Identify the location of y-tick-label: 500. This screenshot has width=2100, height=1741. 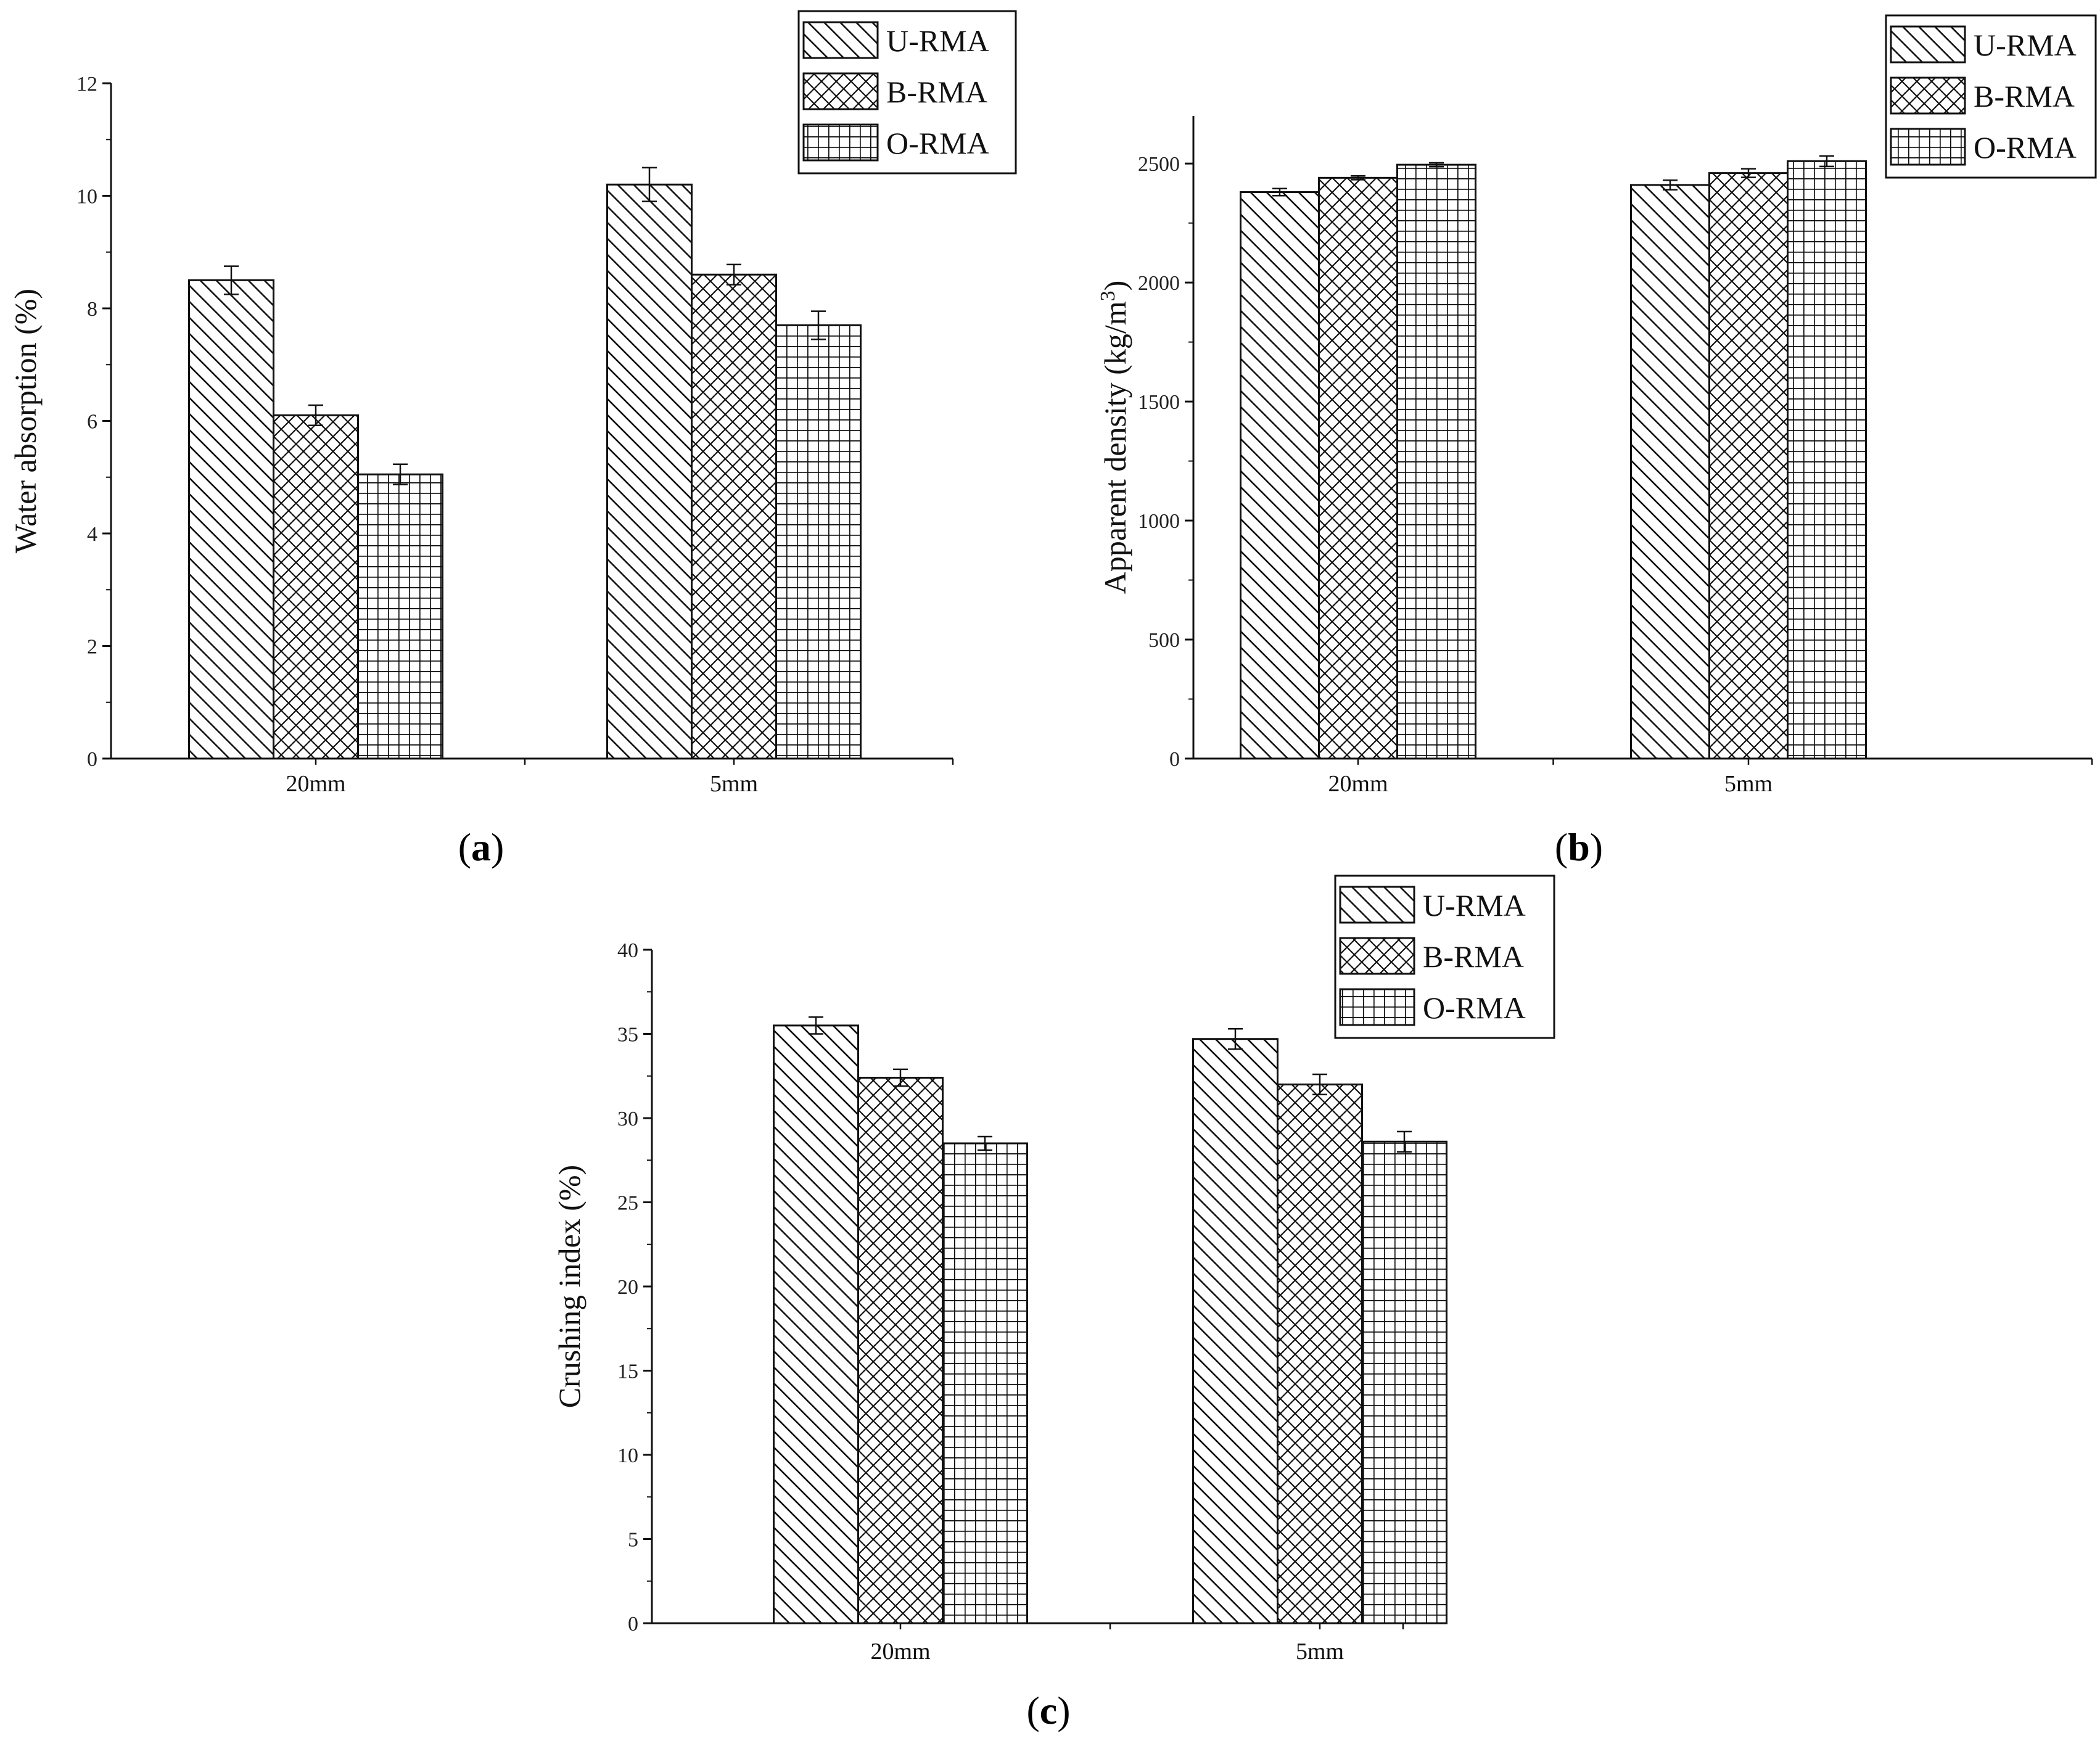
(1164, 640).